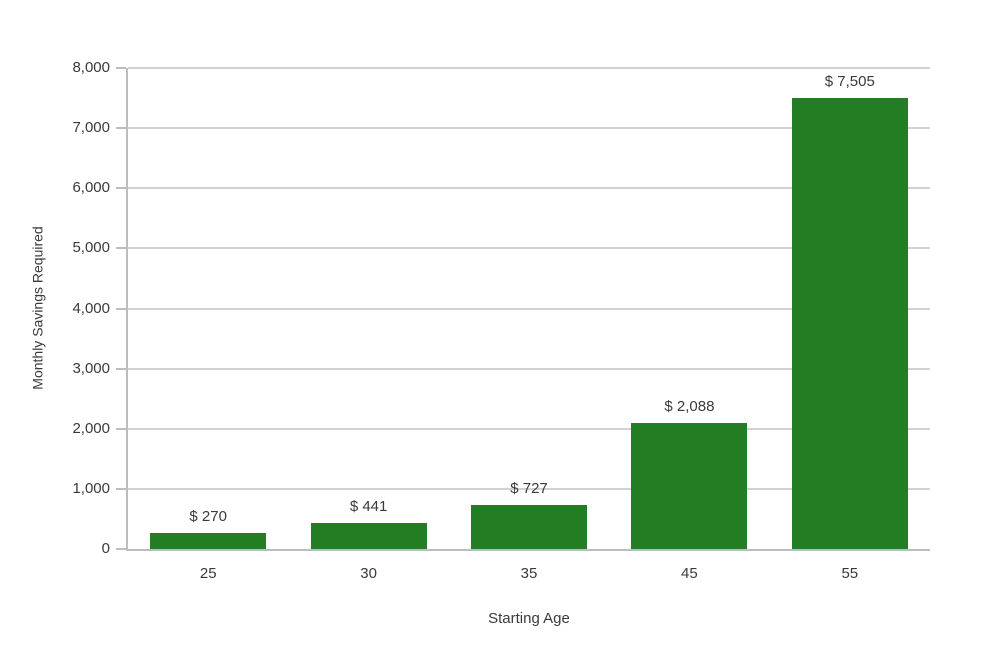 This screenshot has height=658, width=983. I want to click on bar-value-label: $ 727, so click(529, 489).